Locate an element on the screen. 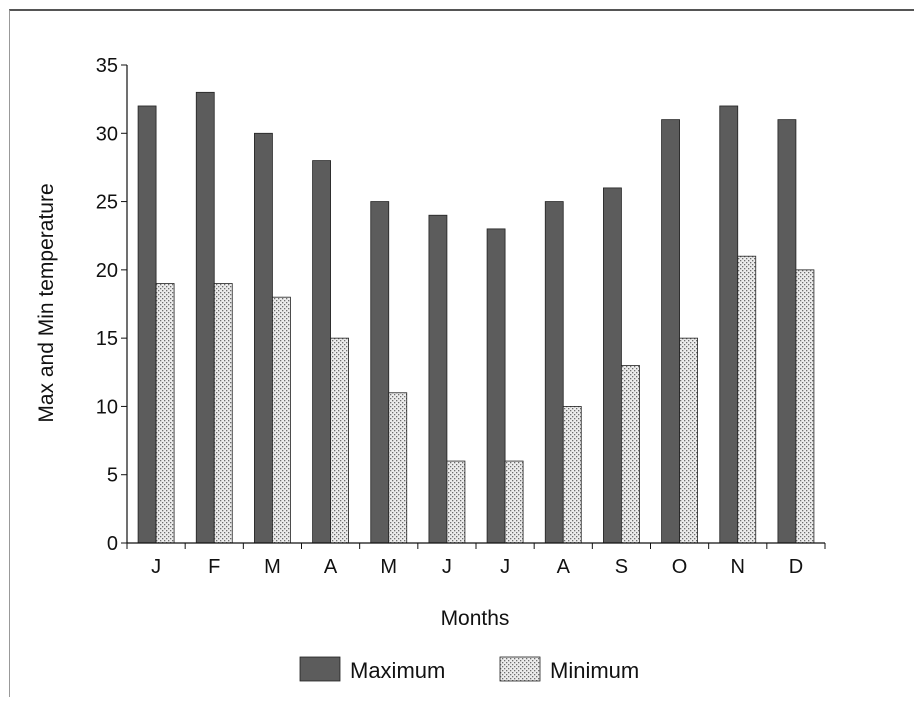  legend-swatch-maximum is located at coordinates (320, 669).